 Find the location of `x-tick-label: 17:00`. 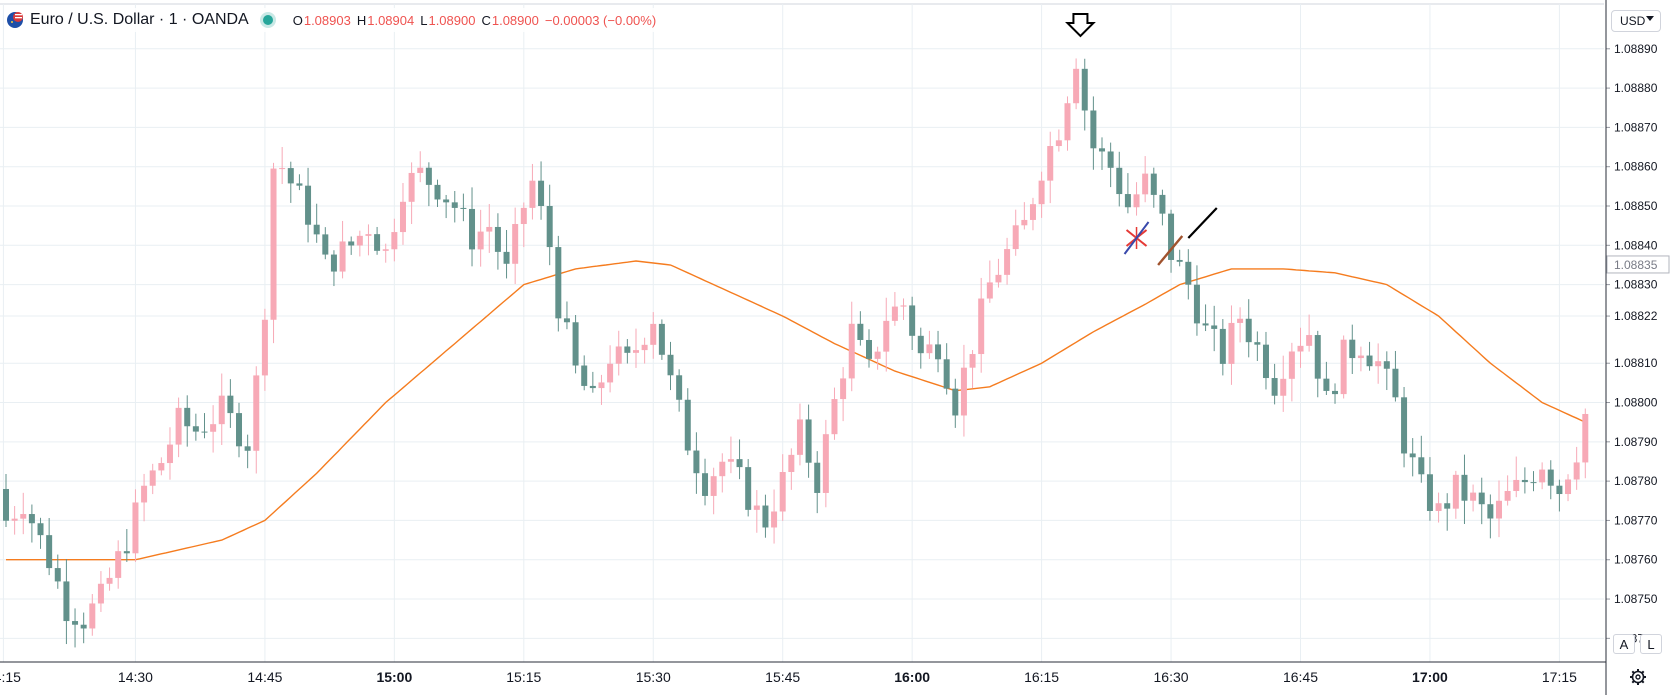

x-tick-label: 17:00 is located at coordinates (1430, 677).